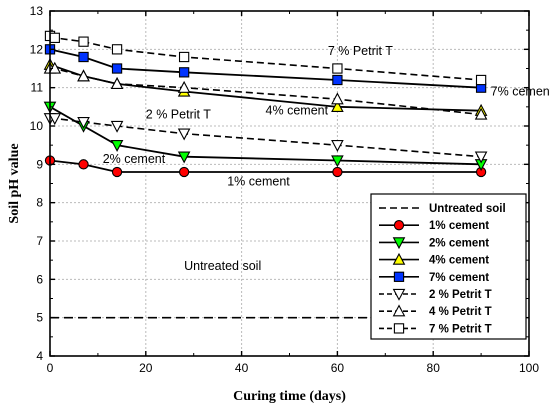 Image resolution: width=550 pixels, height=409 pixels. Describe the element at coordinates (529, 368) in the screenshot. I see `x-tick-label: 100` at that location.